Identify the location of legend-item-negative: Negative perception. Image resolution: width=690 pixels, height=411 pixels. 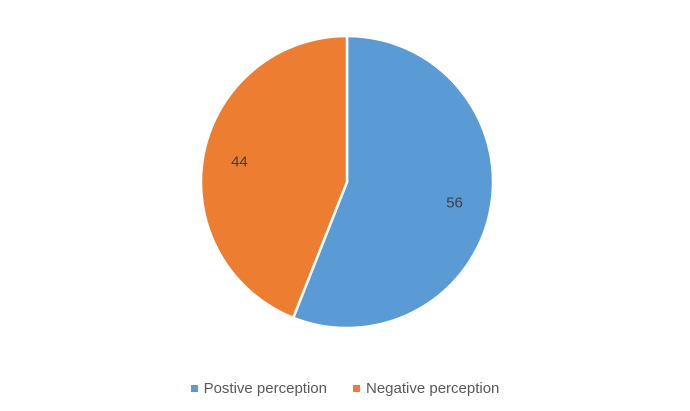
(426, 388).